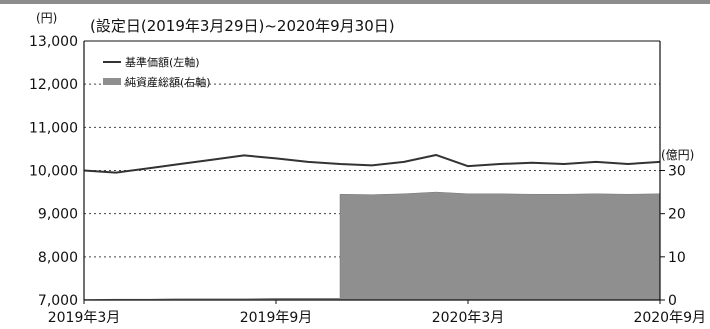  I want to click on x-axis-ticks: 2019年3月 2019年9月 2020年3月 2020年9月, so click(377, 313).